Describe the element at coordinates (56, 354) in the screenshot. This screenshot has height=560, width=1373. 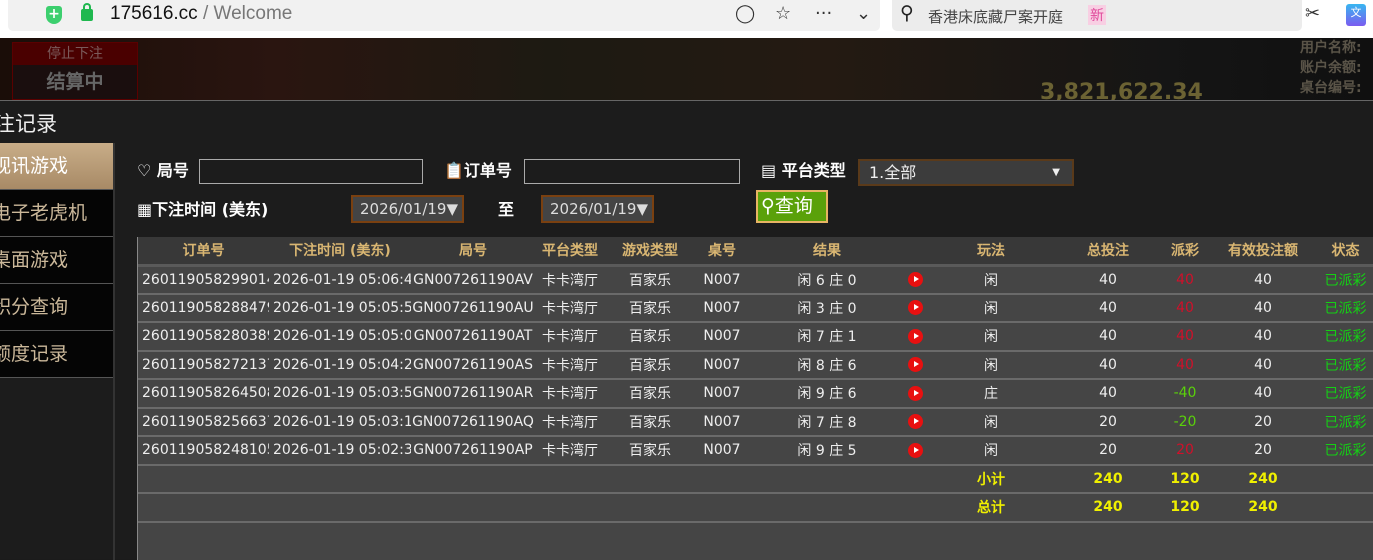
I see `sidebar-item-credit-record: 额度记录` at that location.